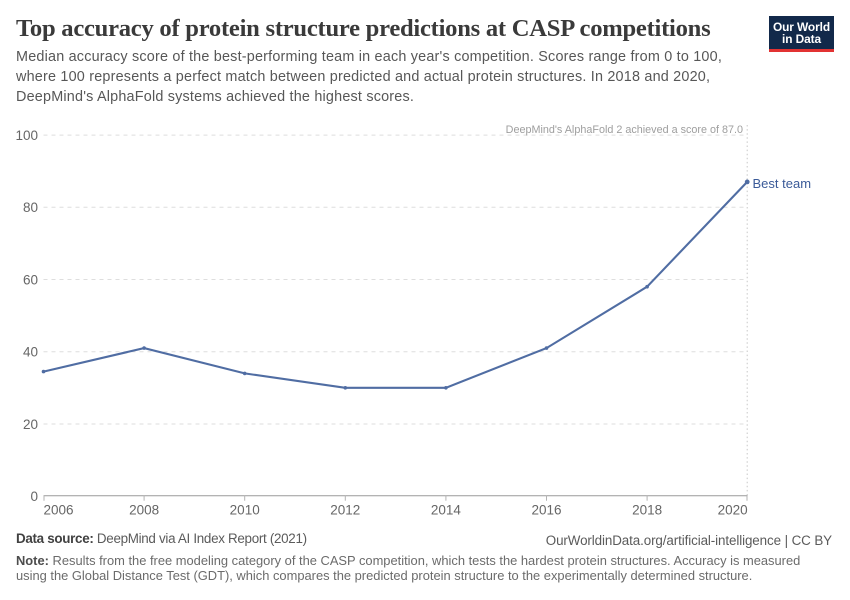 This screenshot has width=850, height=600. What do you see at coordinates (30, 279) in the screenshot?
I see `svg-text: 60` at bounding box center [30, 279].